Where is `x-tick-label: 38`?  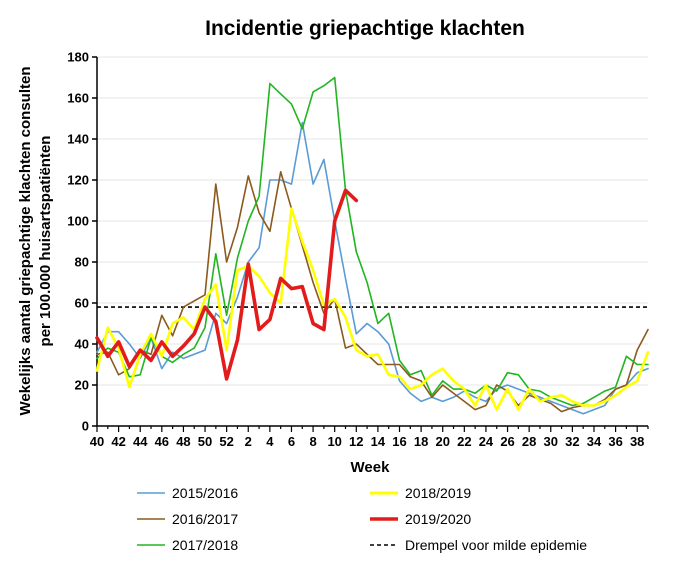 x-tick-label: 38 is located at coordinates (637, 441).